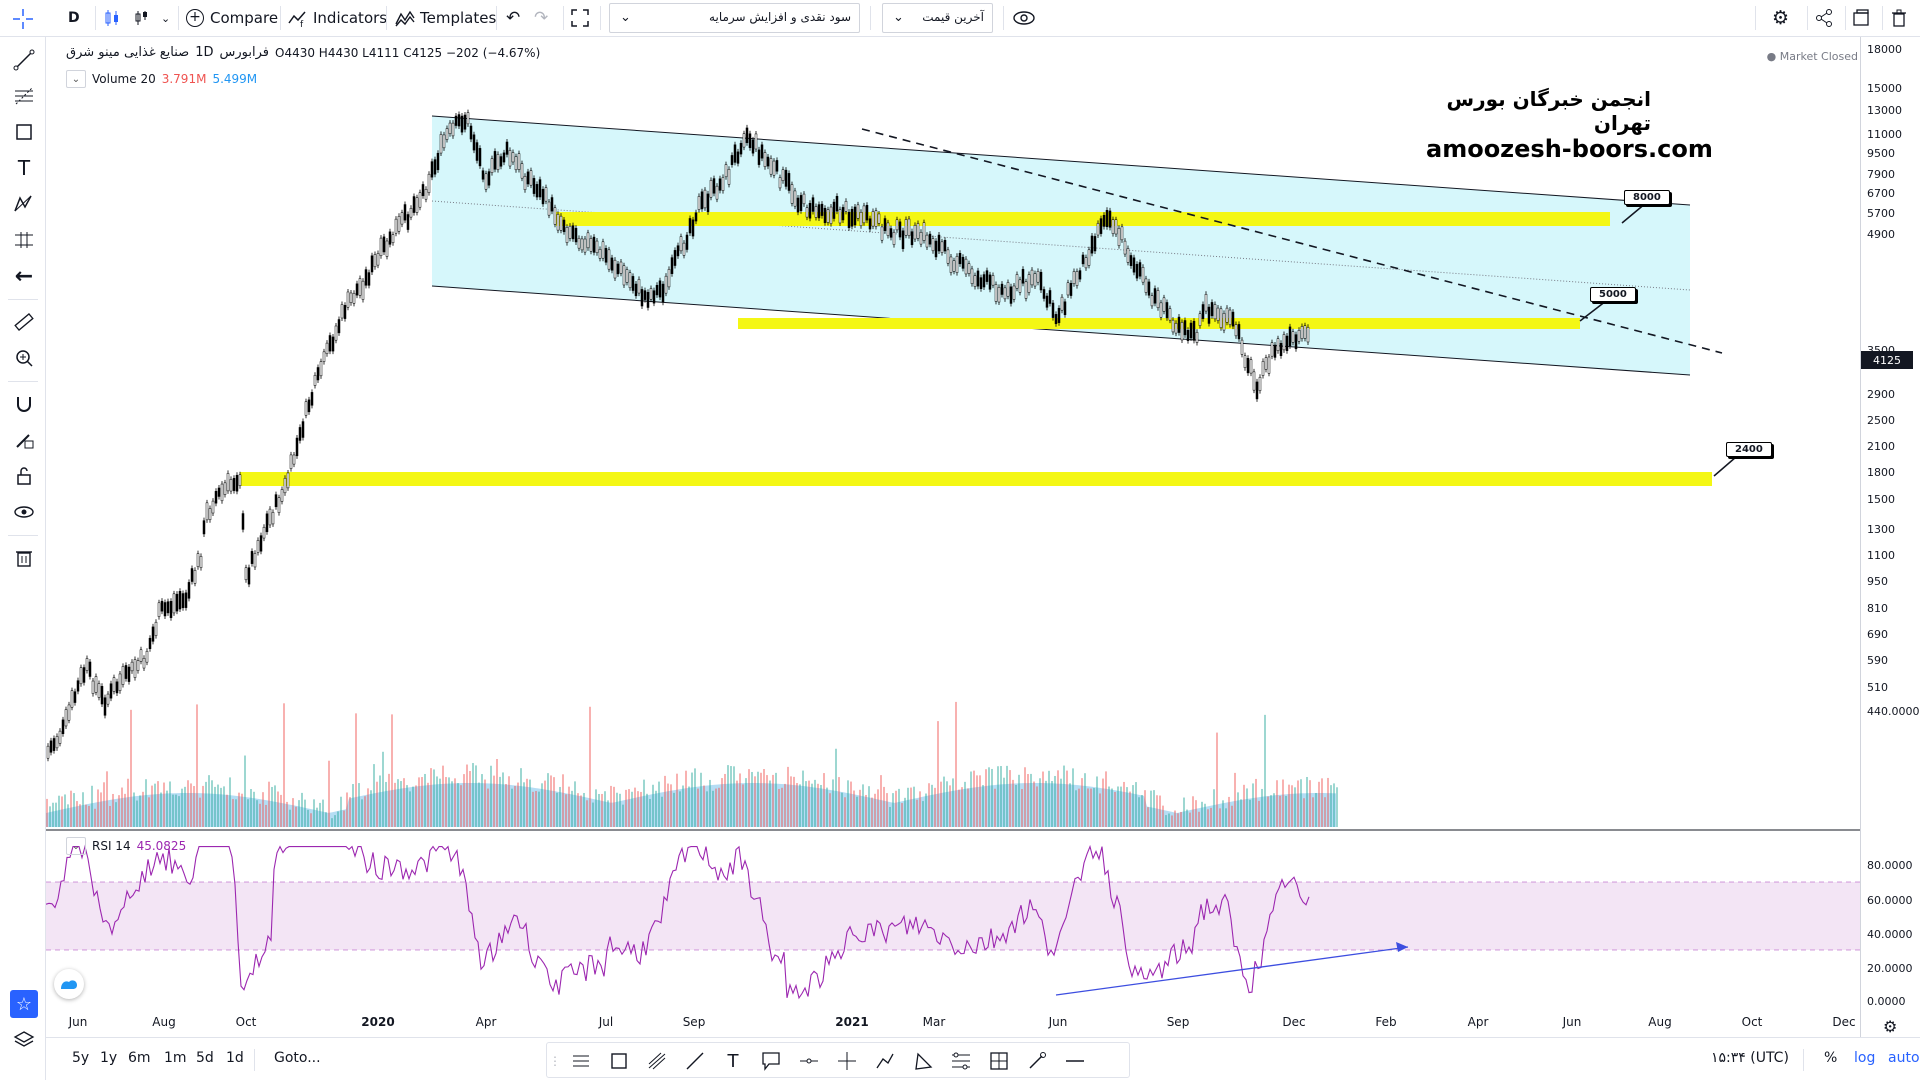 This screenshot has width=1920, height=1080. What do you see at coordinates (24, 512) in the screenshot?
I see `visibility-eye-icon` at bounding box center [24, 512].